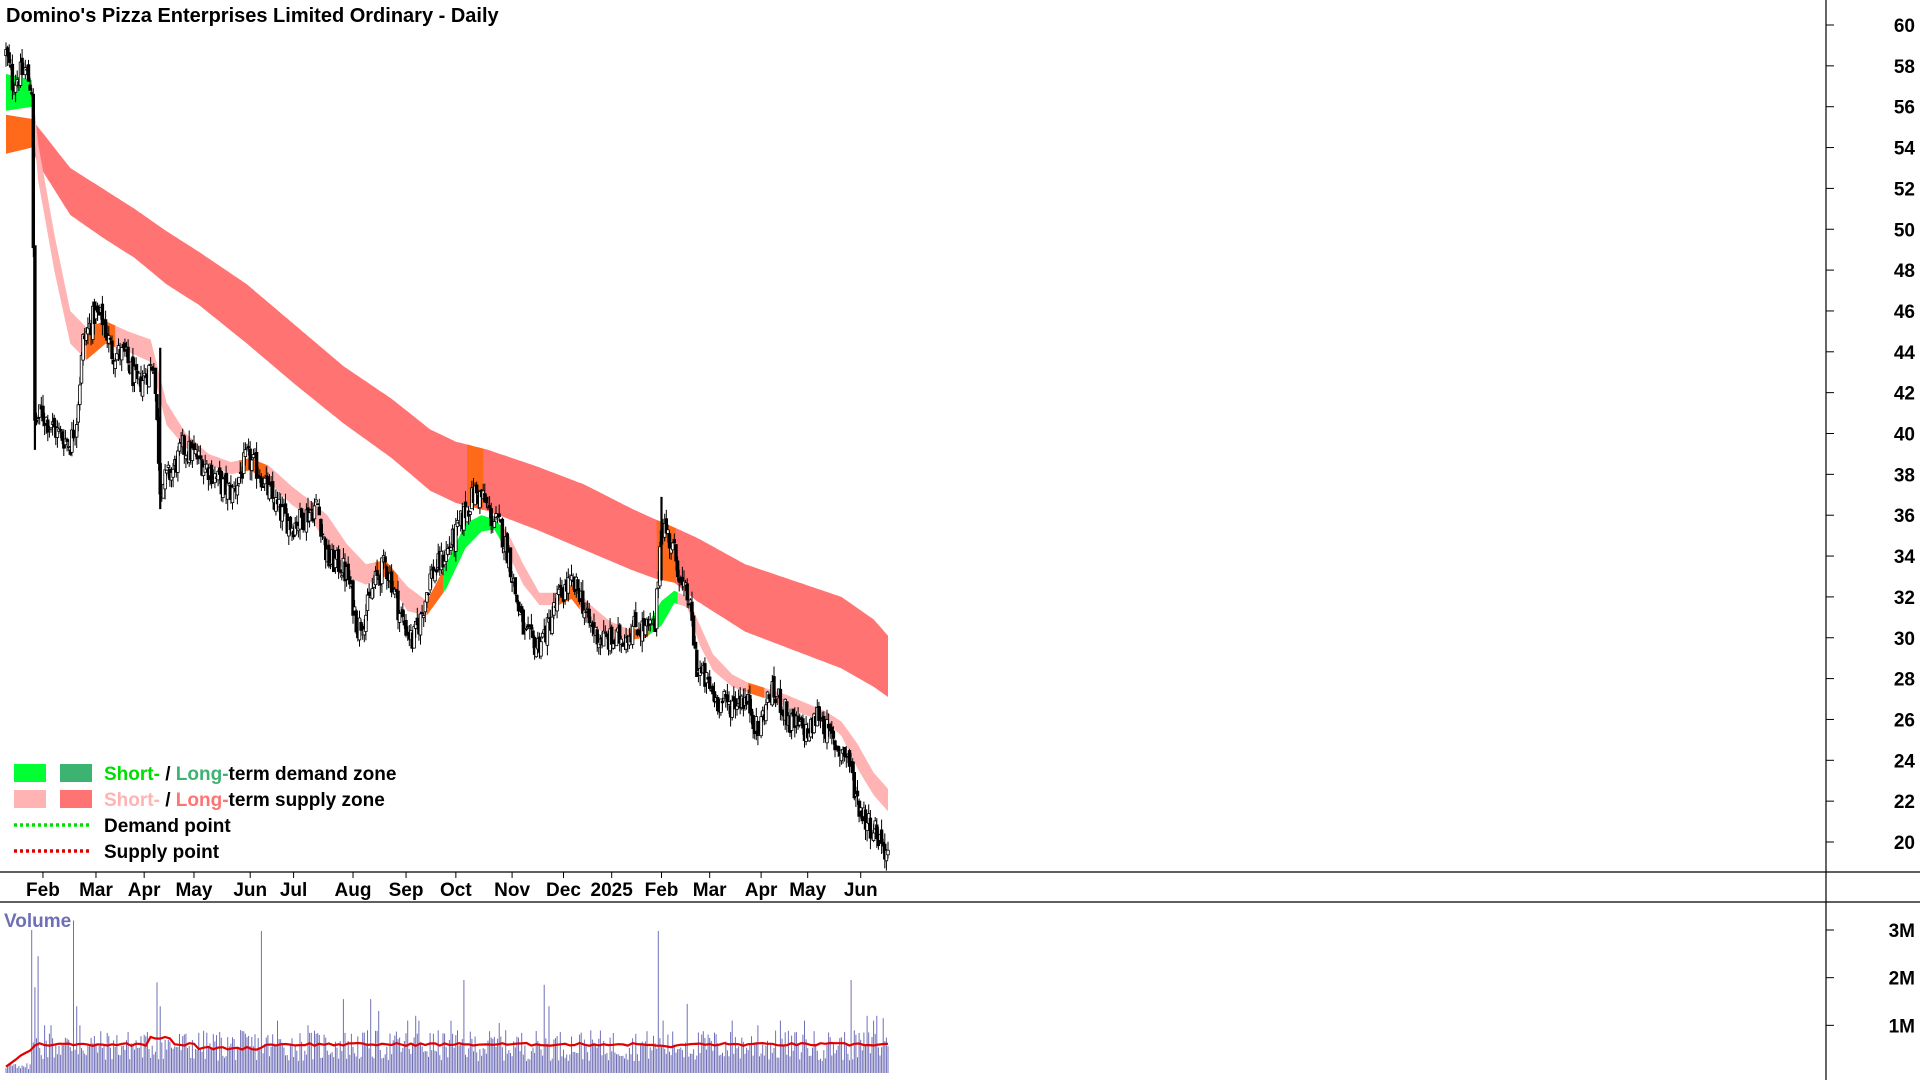 The width and height of the screenshot is (1920, 1085). Describe the element at coordinates (1905, 149) in the screenshot. I see `price-y-tick-label: 54` at that location.